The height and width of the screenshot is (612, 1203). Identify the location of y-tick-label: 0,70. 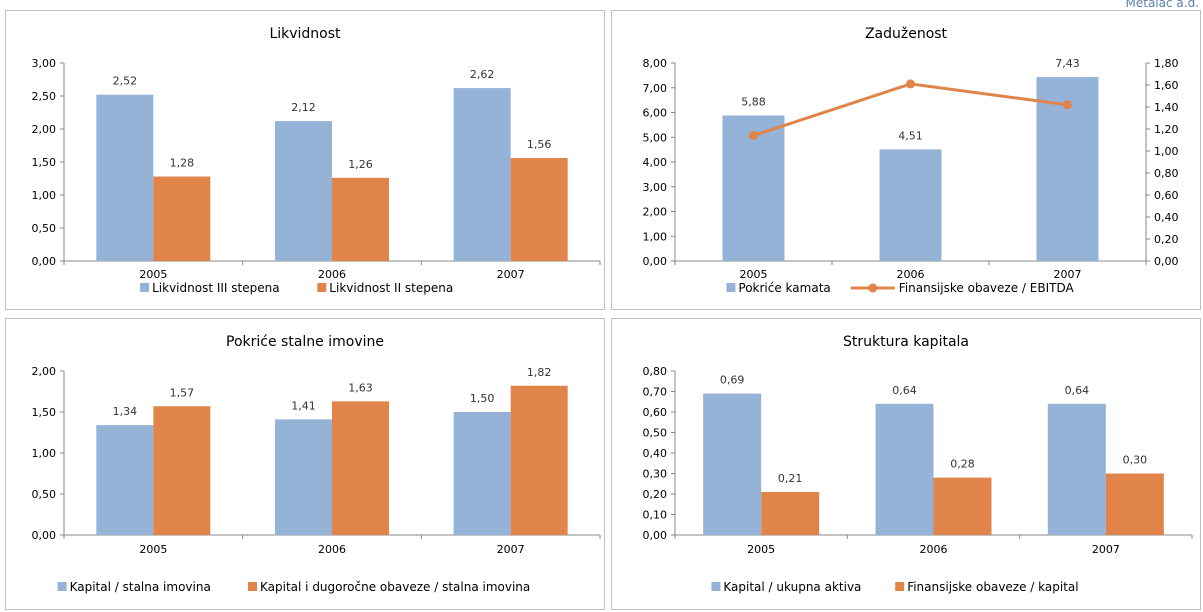
(655, 392).